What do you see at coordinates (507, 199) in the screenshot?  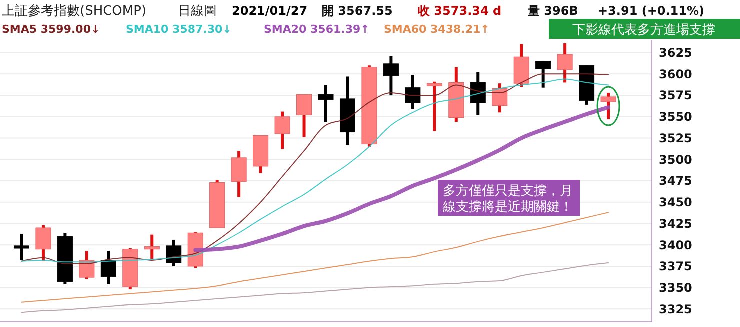 I see `annotation: 多方僅僅只是支撐，月線支撐將是近期關鍵！` at bounding box center [507, 199].